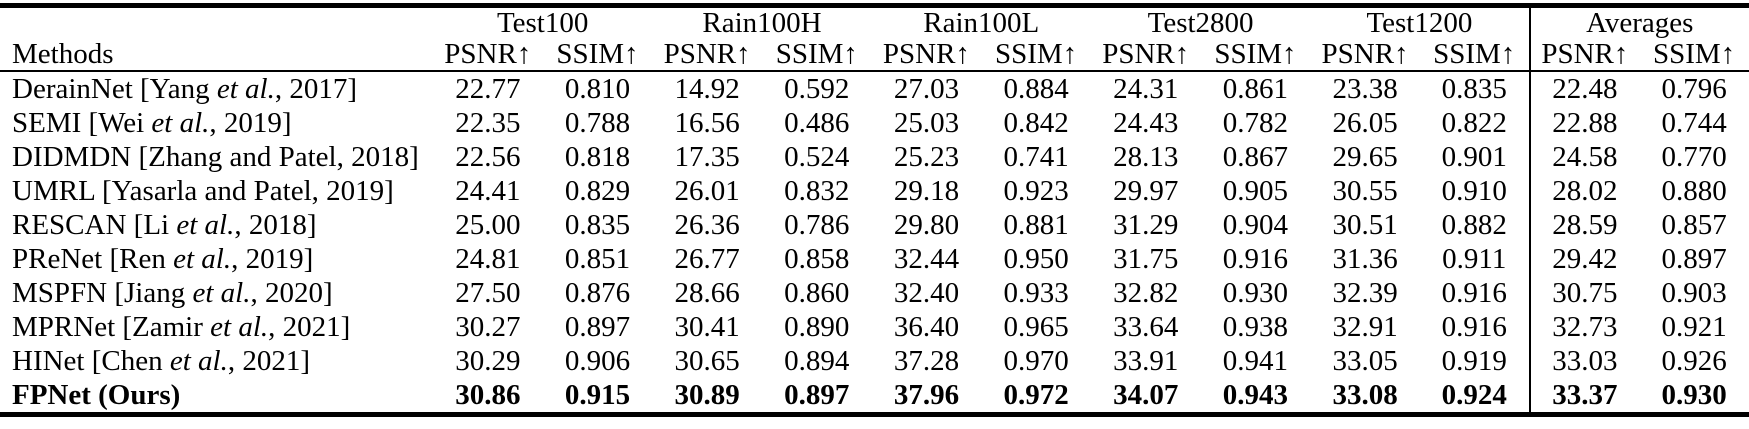  What do you see at coordinates (817, 191) in the screenshot?
I see `value-cell: 0.832` at bounding box center [817, 191].